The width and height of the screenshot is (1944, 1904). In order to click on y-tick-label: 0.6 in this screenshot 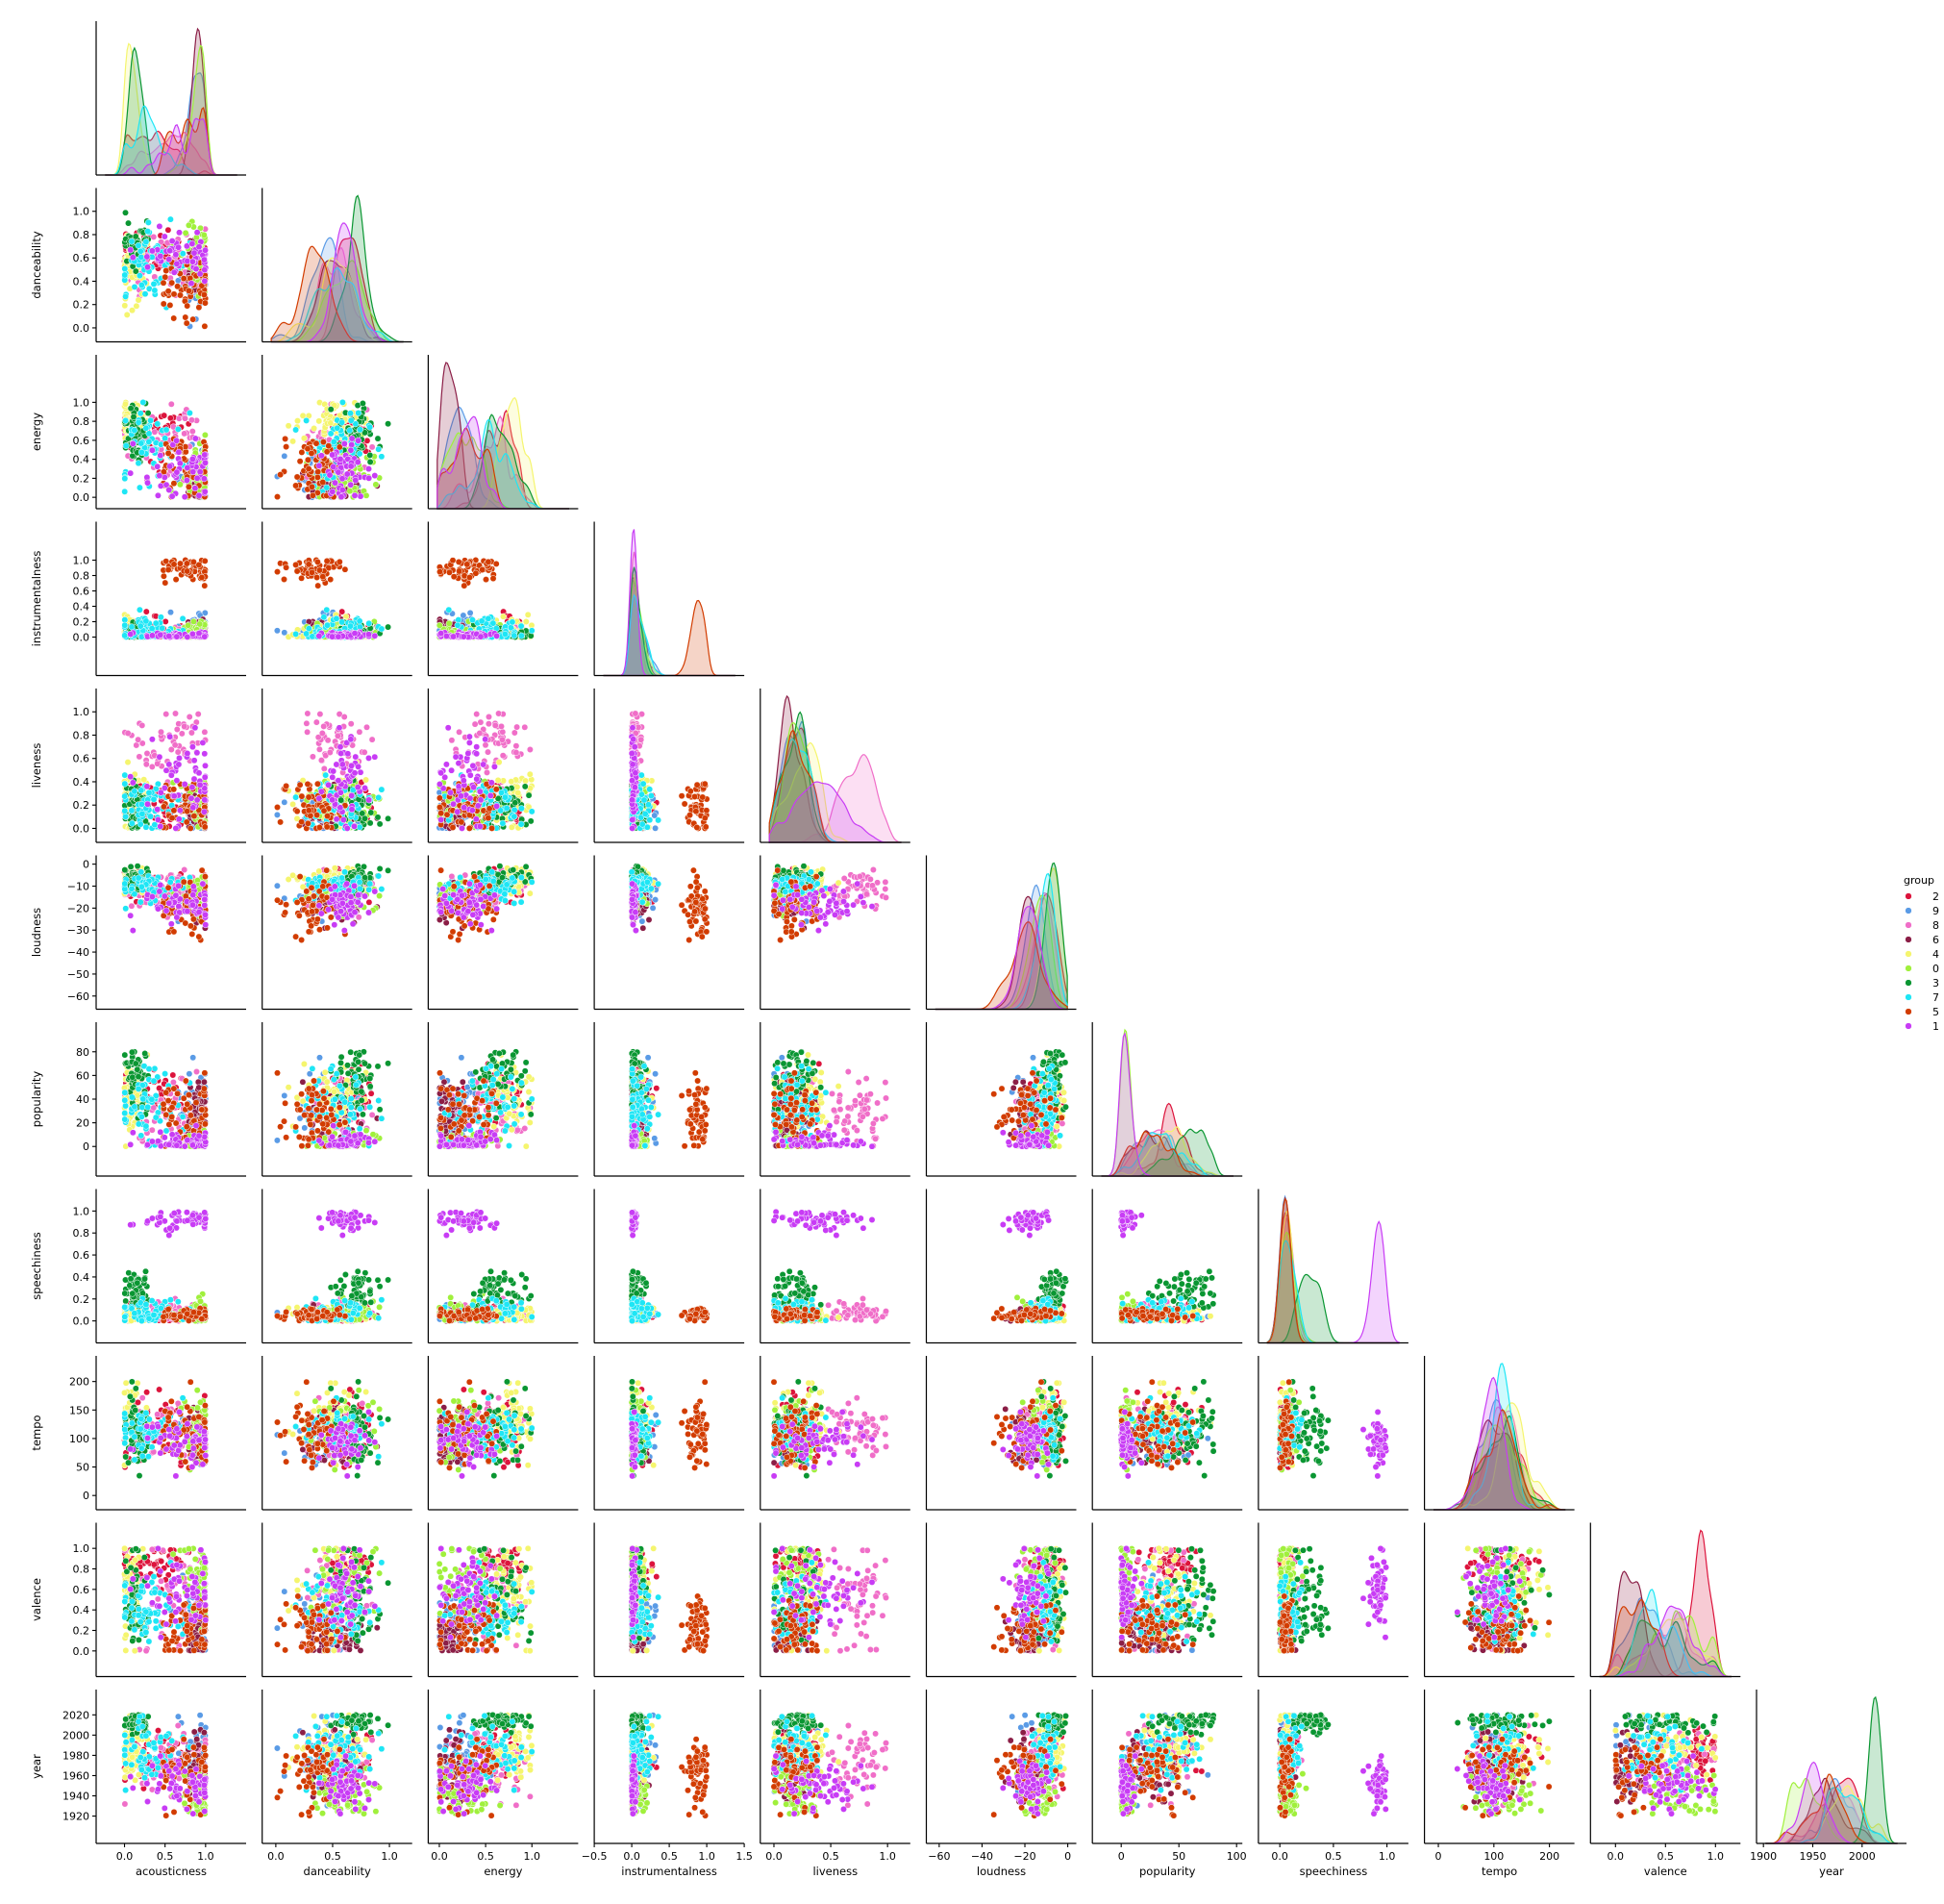, I will do `click(81, 592)`.